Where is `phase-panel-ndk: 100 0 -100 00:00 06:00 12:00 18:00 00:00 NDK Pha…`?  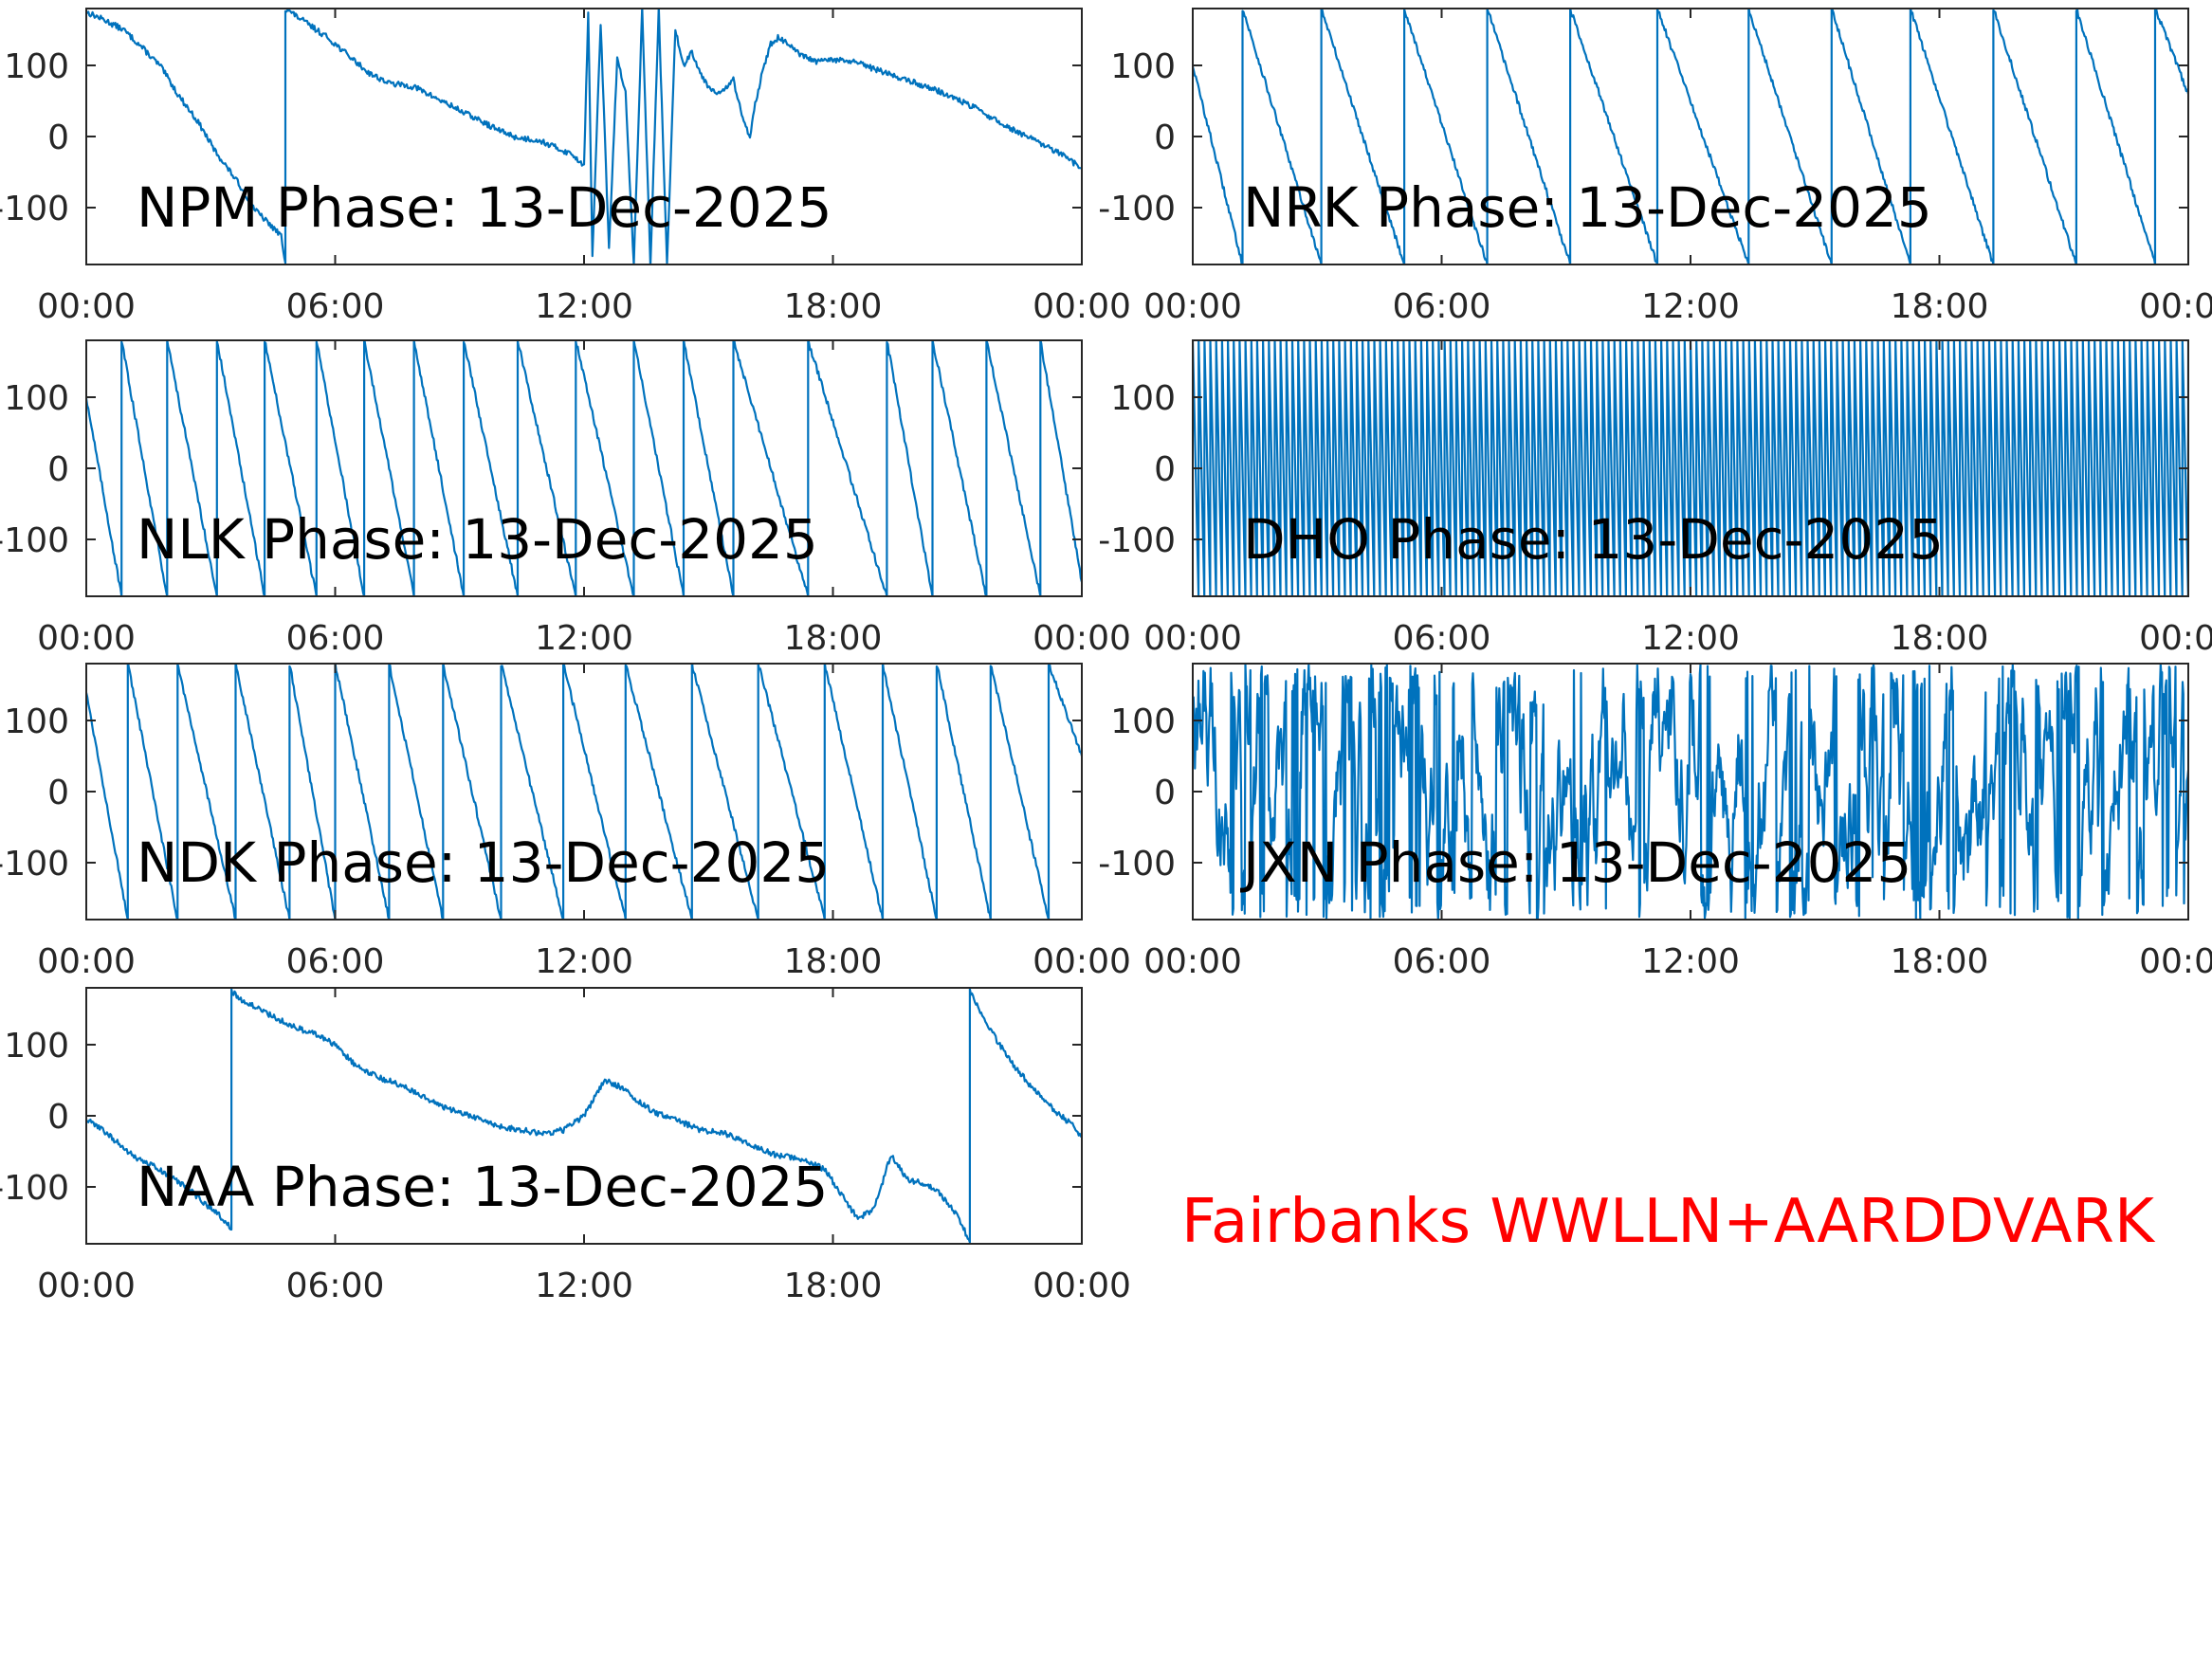 phase-panel-ndk: 100 0 -100 00:00 06:00 12:00 18:00 00:00 NDK Pha… is located at coordinates (565, 822).